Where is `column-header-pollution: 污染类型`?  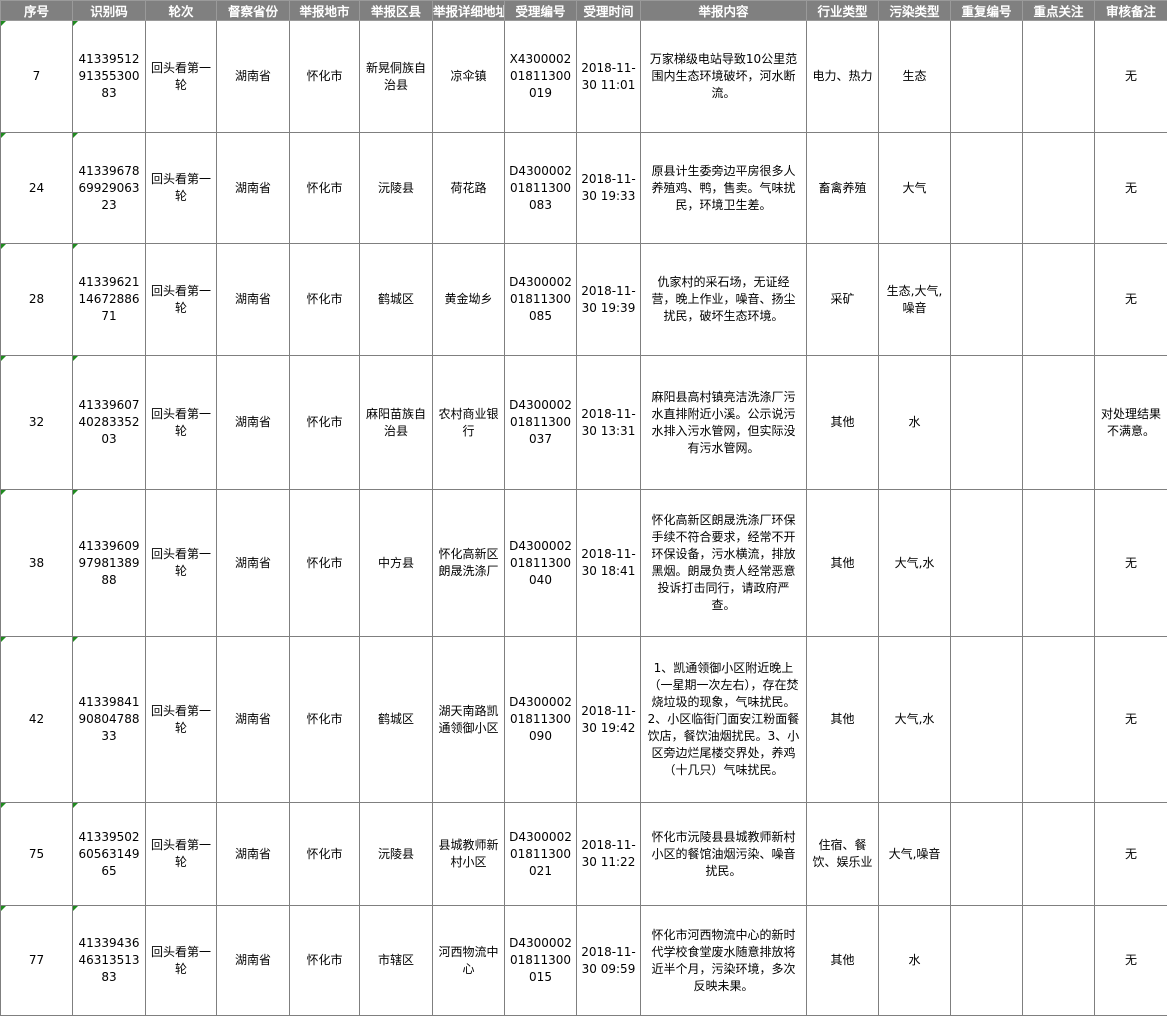
column-header-pollution: 污染类型 is located at coordinates (915, 11).